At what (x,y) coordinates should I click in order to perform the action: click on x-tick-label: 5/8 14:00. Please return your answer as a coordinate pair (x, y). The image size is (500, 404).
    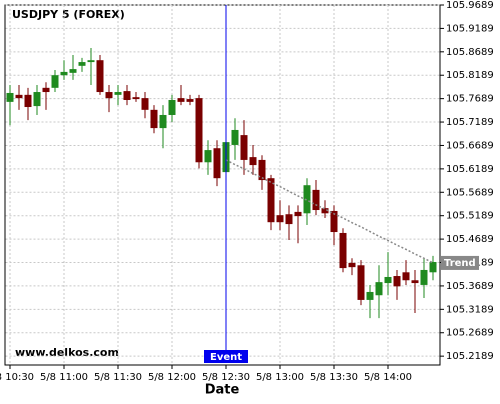
    Looking at the image, I should click on (388, 377).